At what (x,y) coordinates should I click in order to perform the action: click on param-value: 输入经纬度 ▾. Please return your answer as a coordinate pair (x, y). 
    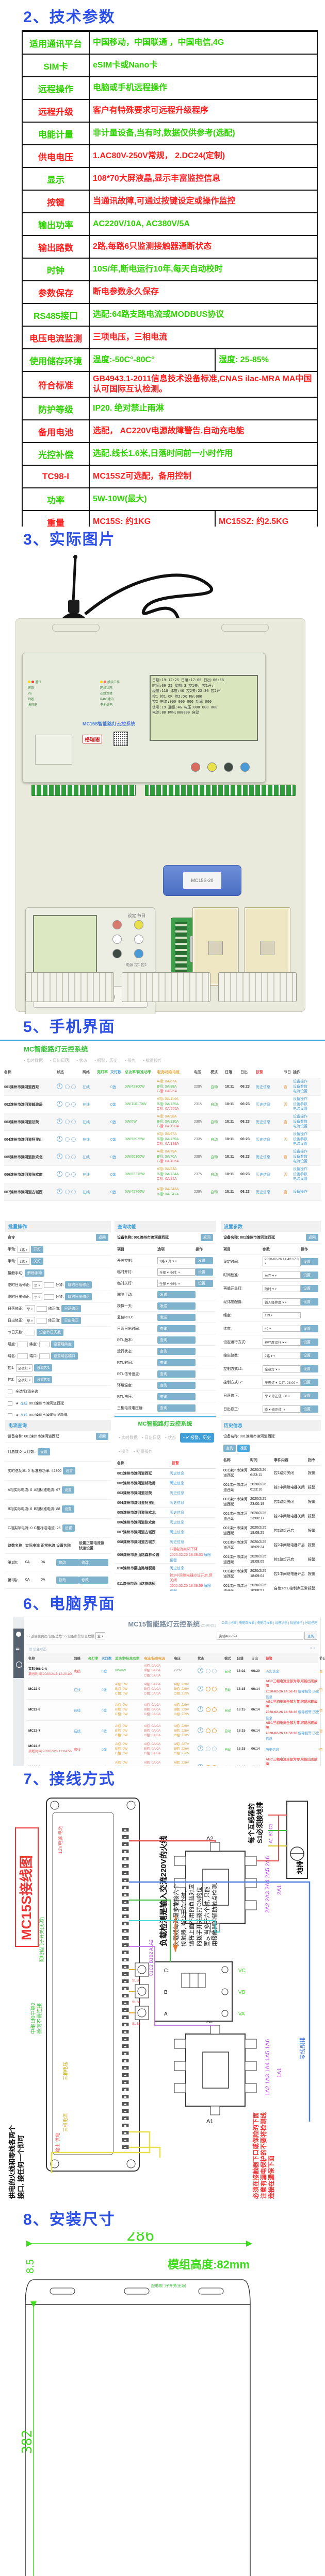
    Looking at the image, I should click on (282, 1302).